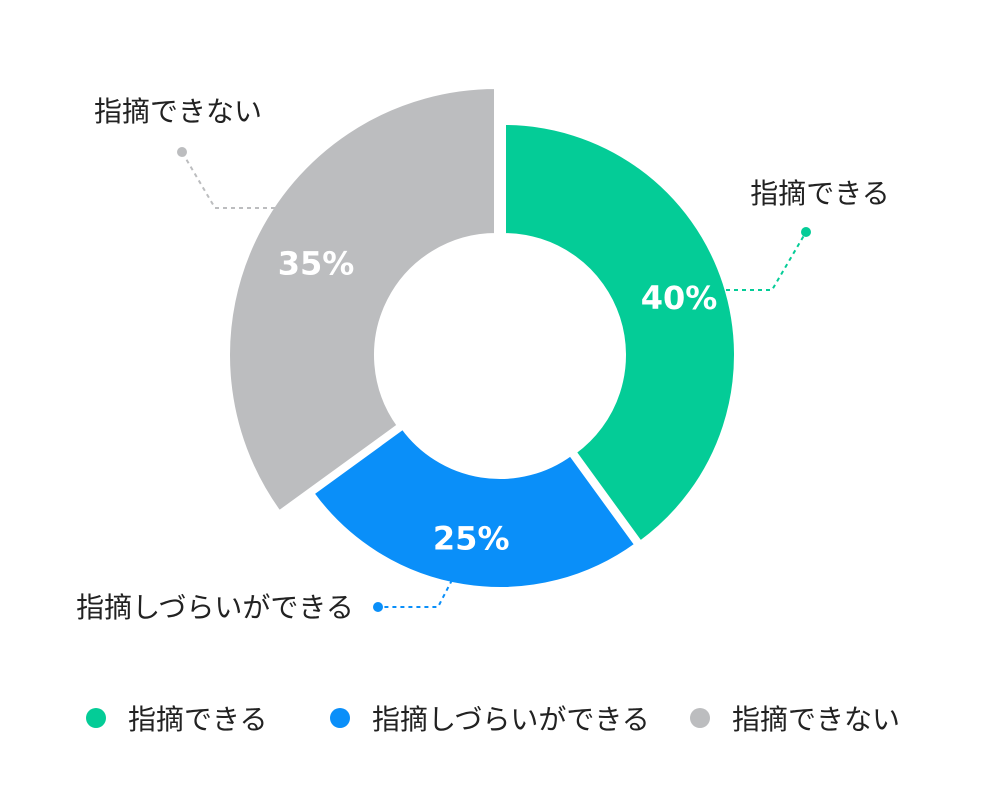  I want to click on legend-label: 指摘できる, so click(198, 719).